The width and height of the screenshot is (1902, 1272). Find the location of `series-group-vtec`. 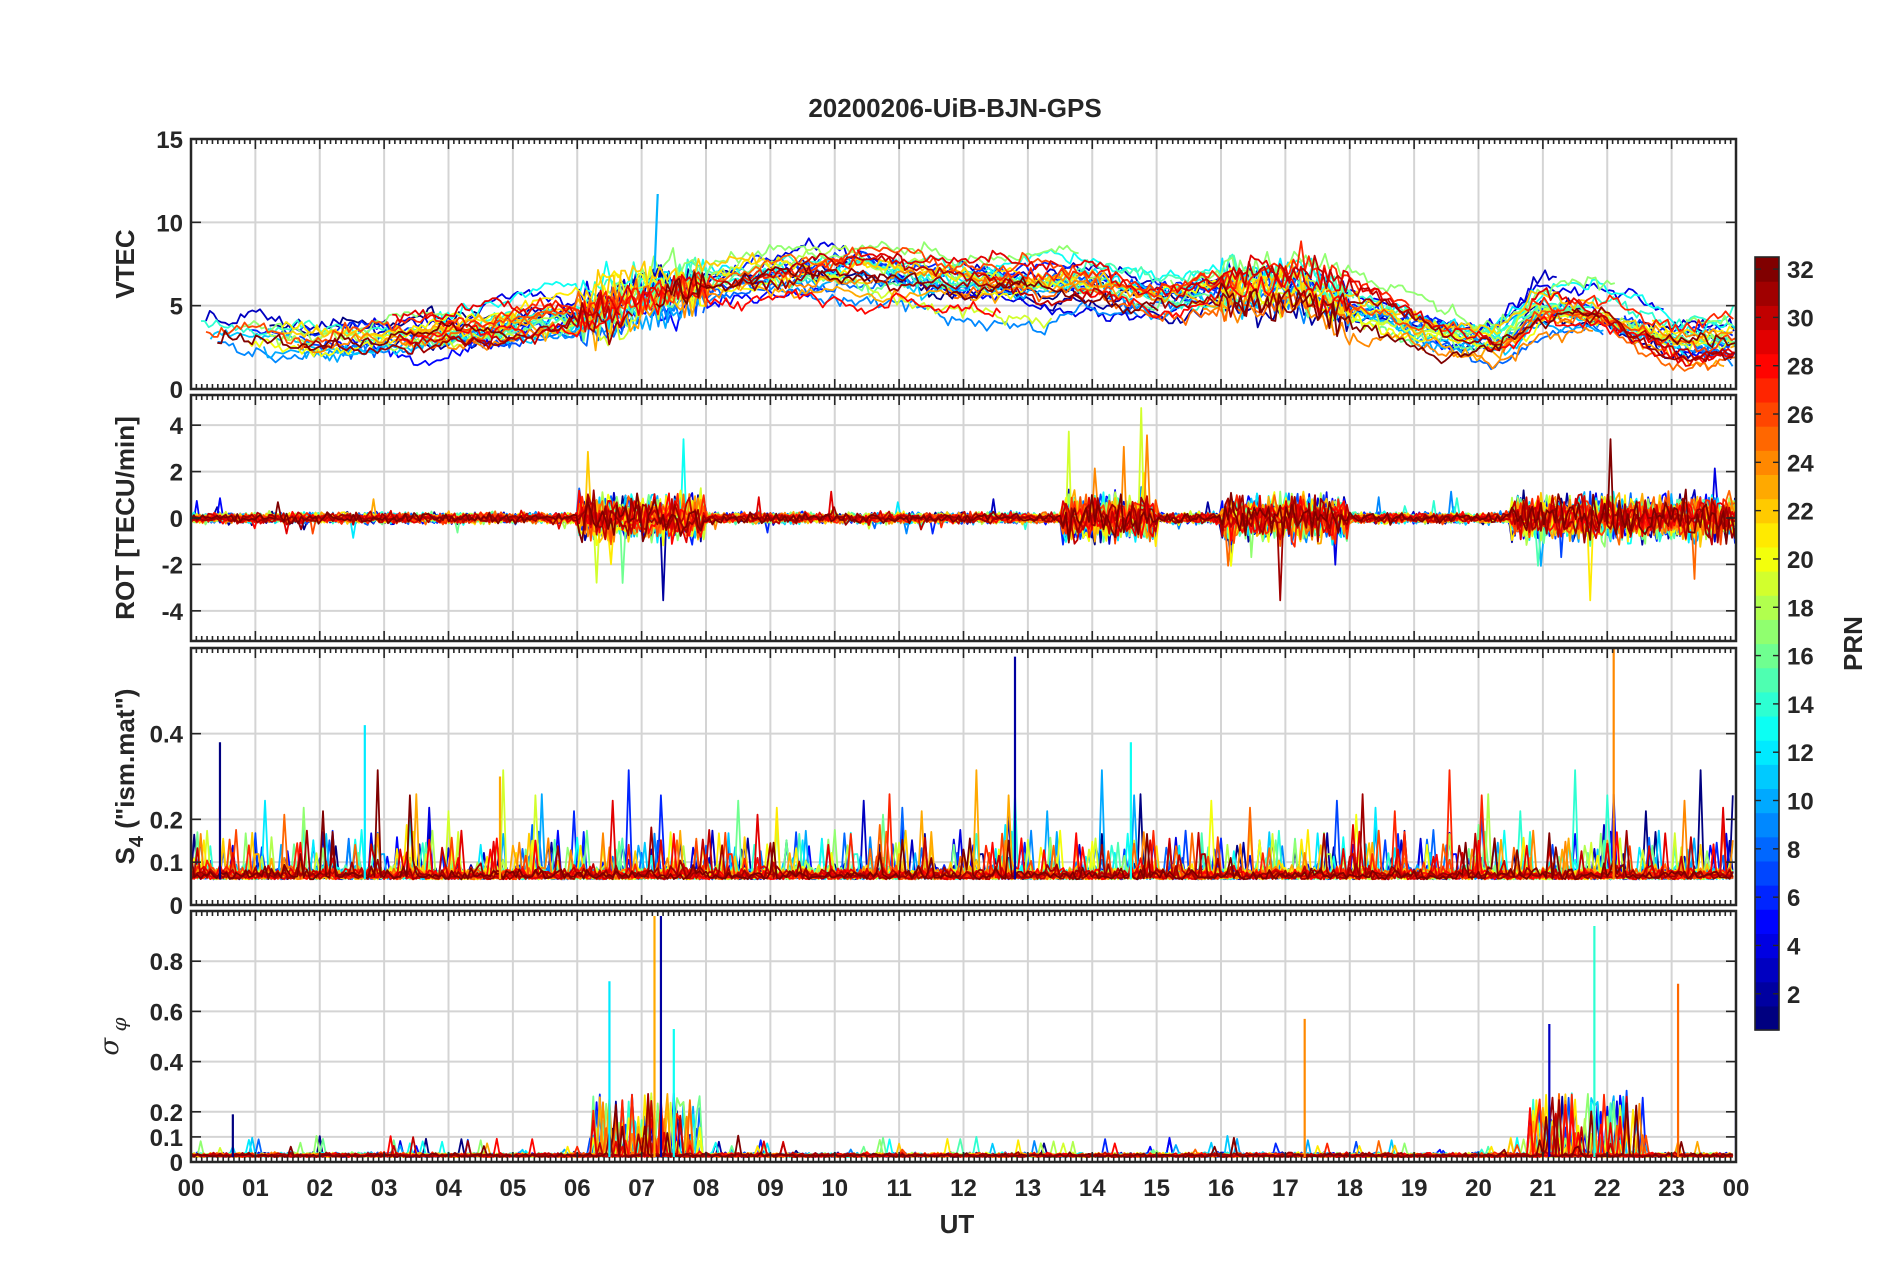

series-group-vtec is located at coordinates (968, 304).